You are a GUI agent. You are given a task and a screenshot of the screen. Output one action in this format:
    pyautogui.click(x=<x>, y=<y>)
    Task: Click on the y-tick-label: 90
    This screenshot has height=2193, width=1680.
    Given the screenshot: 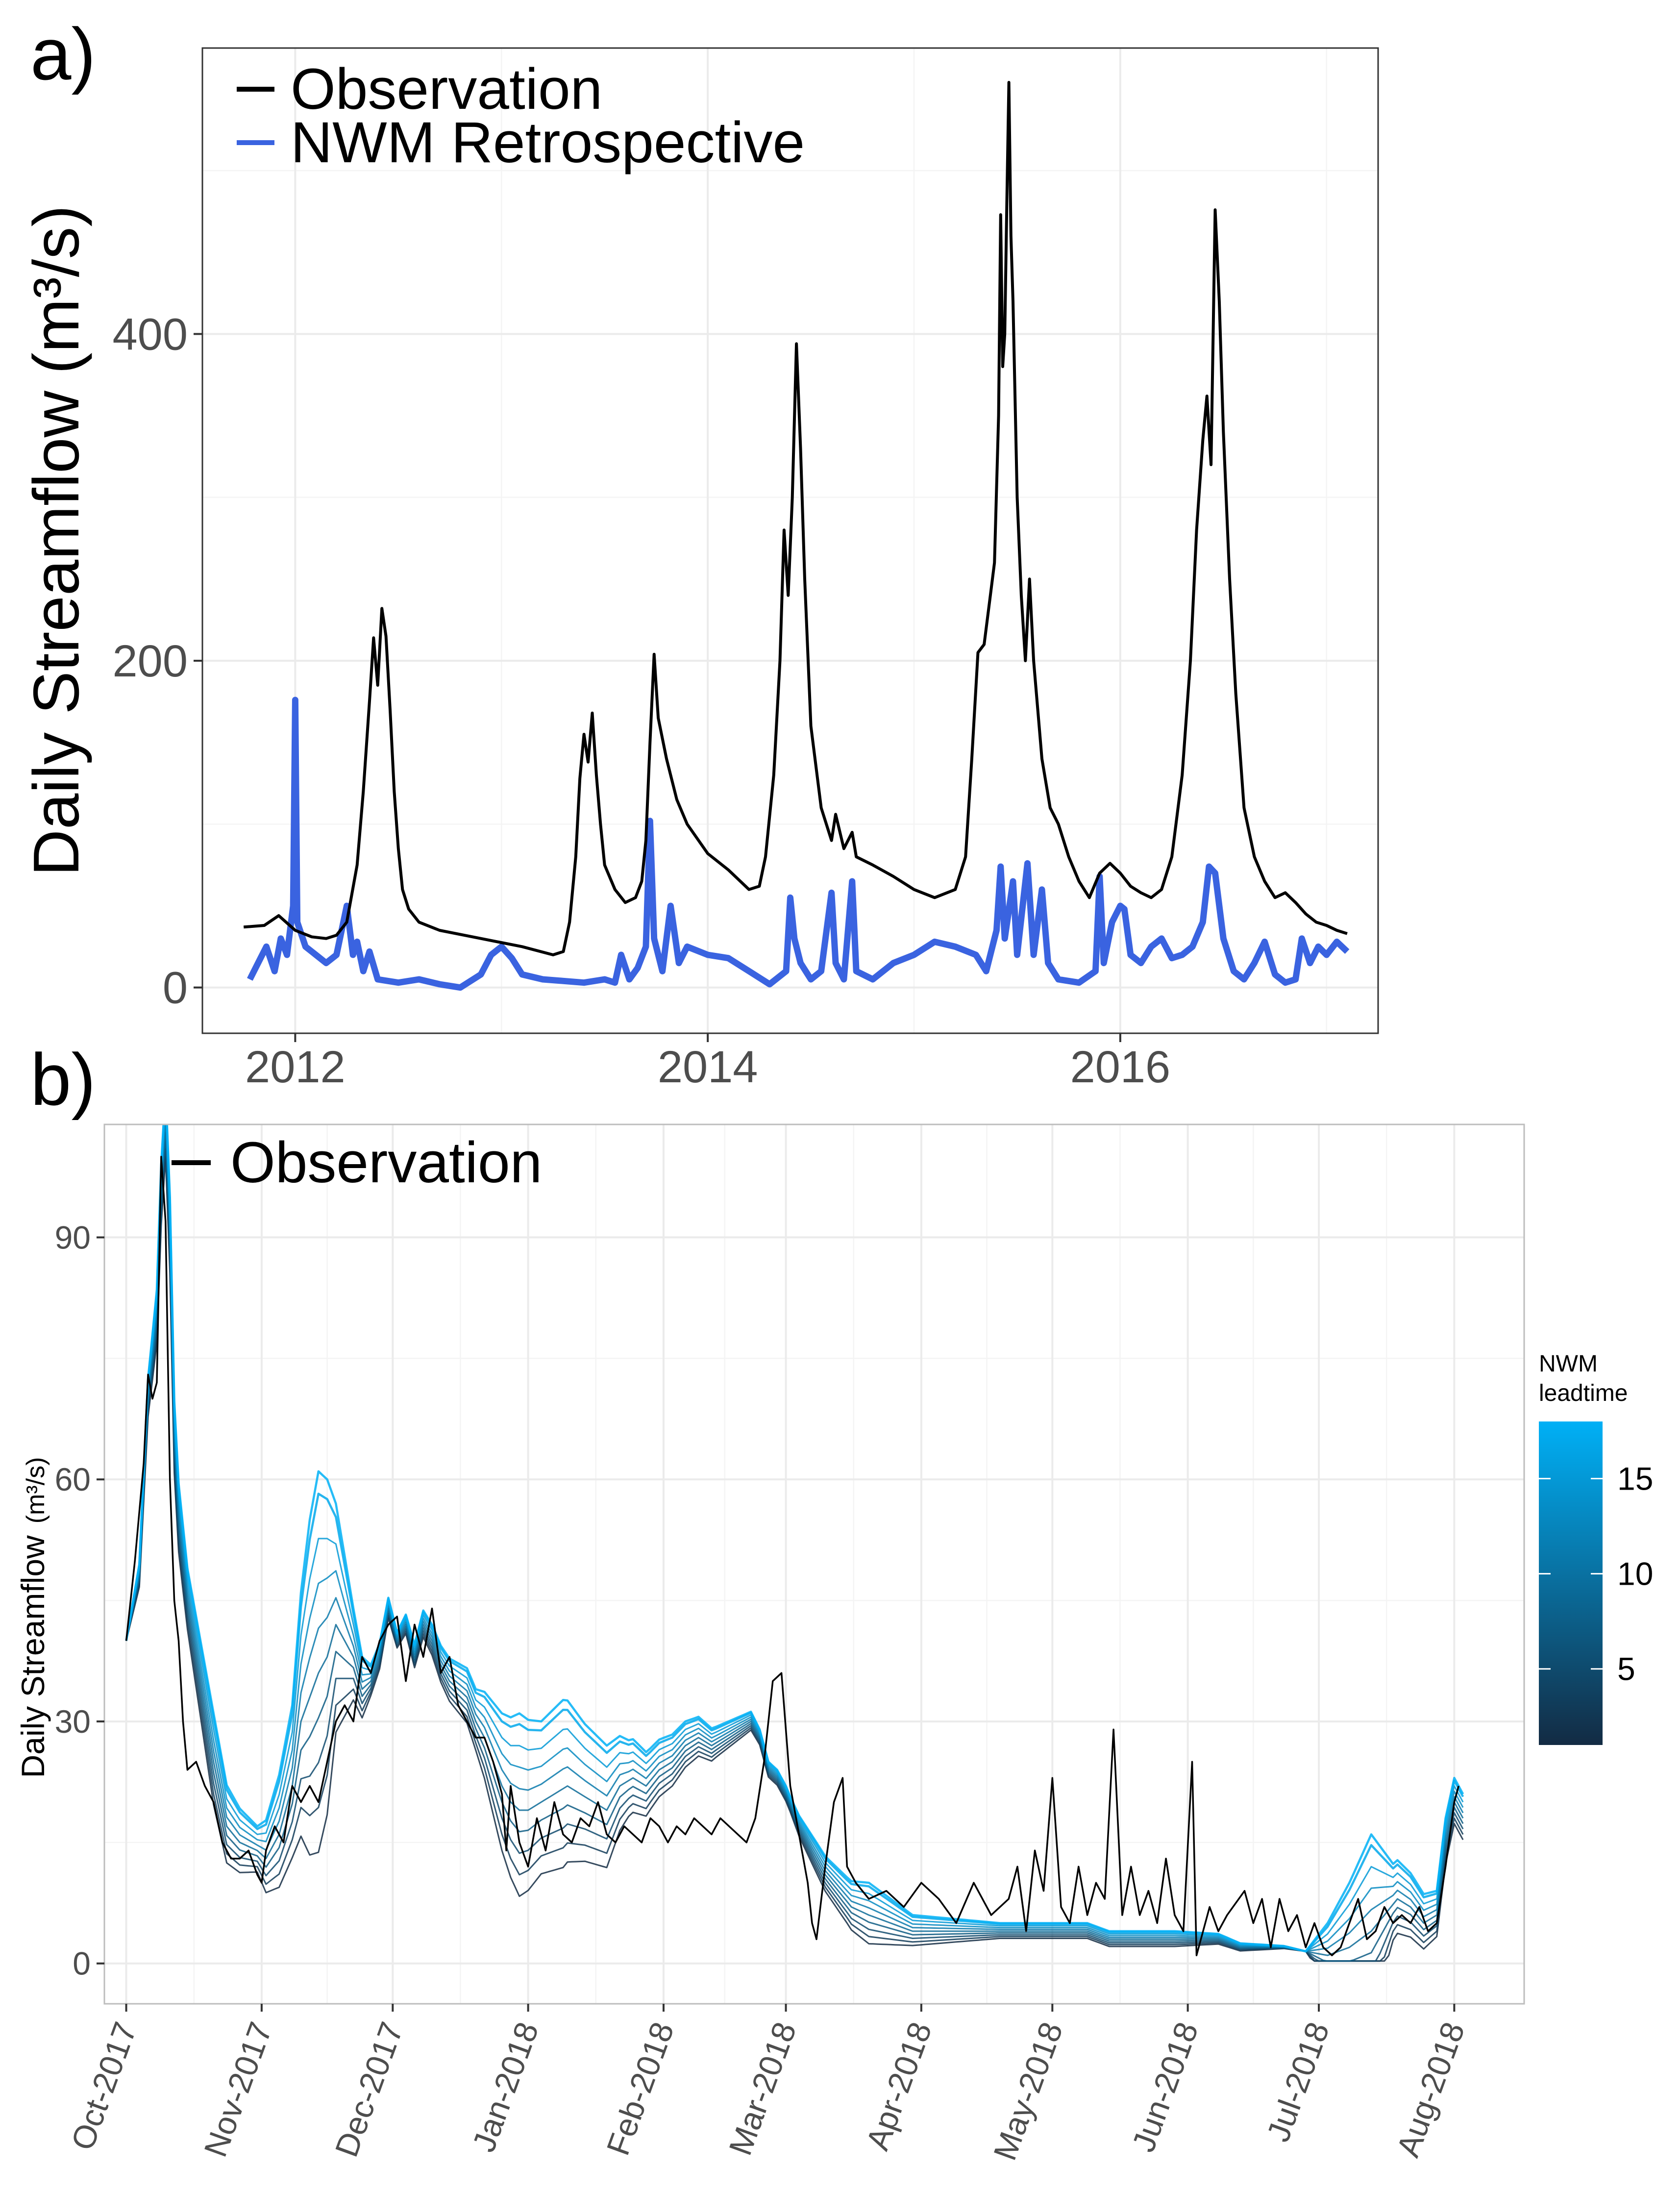 What is the action you would take?
    pyautogui.click(x=73, y=1237)
    